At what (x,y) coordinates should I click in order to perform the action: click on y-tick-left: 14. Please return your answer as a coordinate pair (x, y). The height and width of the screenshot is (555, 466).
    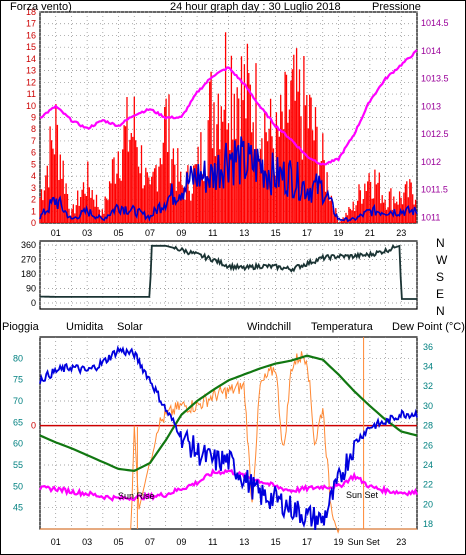
    Looking at the image, I should click on (31, 59).